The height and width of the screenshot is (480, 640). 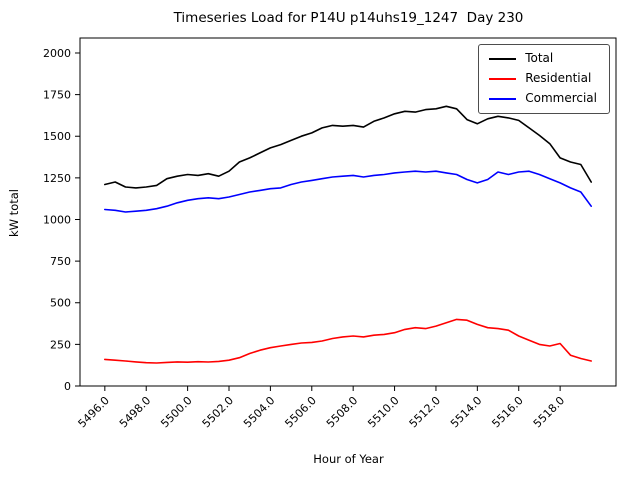 What do you see at coordinates (259, 412) in the screenshot?
I see `x-tick-label: 5504.0` at bounding box center [259, 412].